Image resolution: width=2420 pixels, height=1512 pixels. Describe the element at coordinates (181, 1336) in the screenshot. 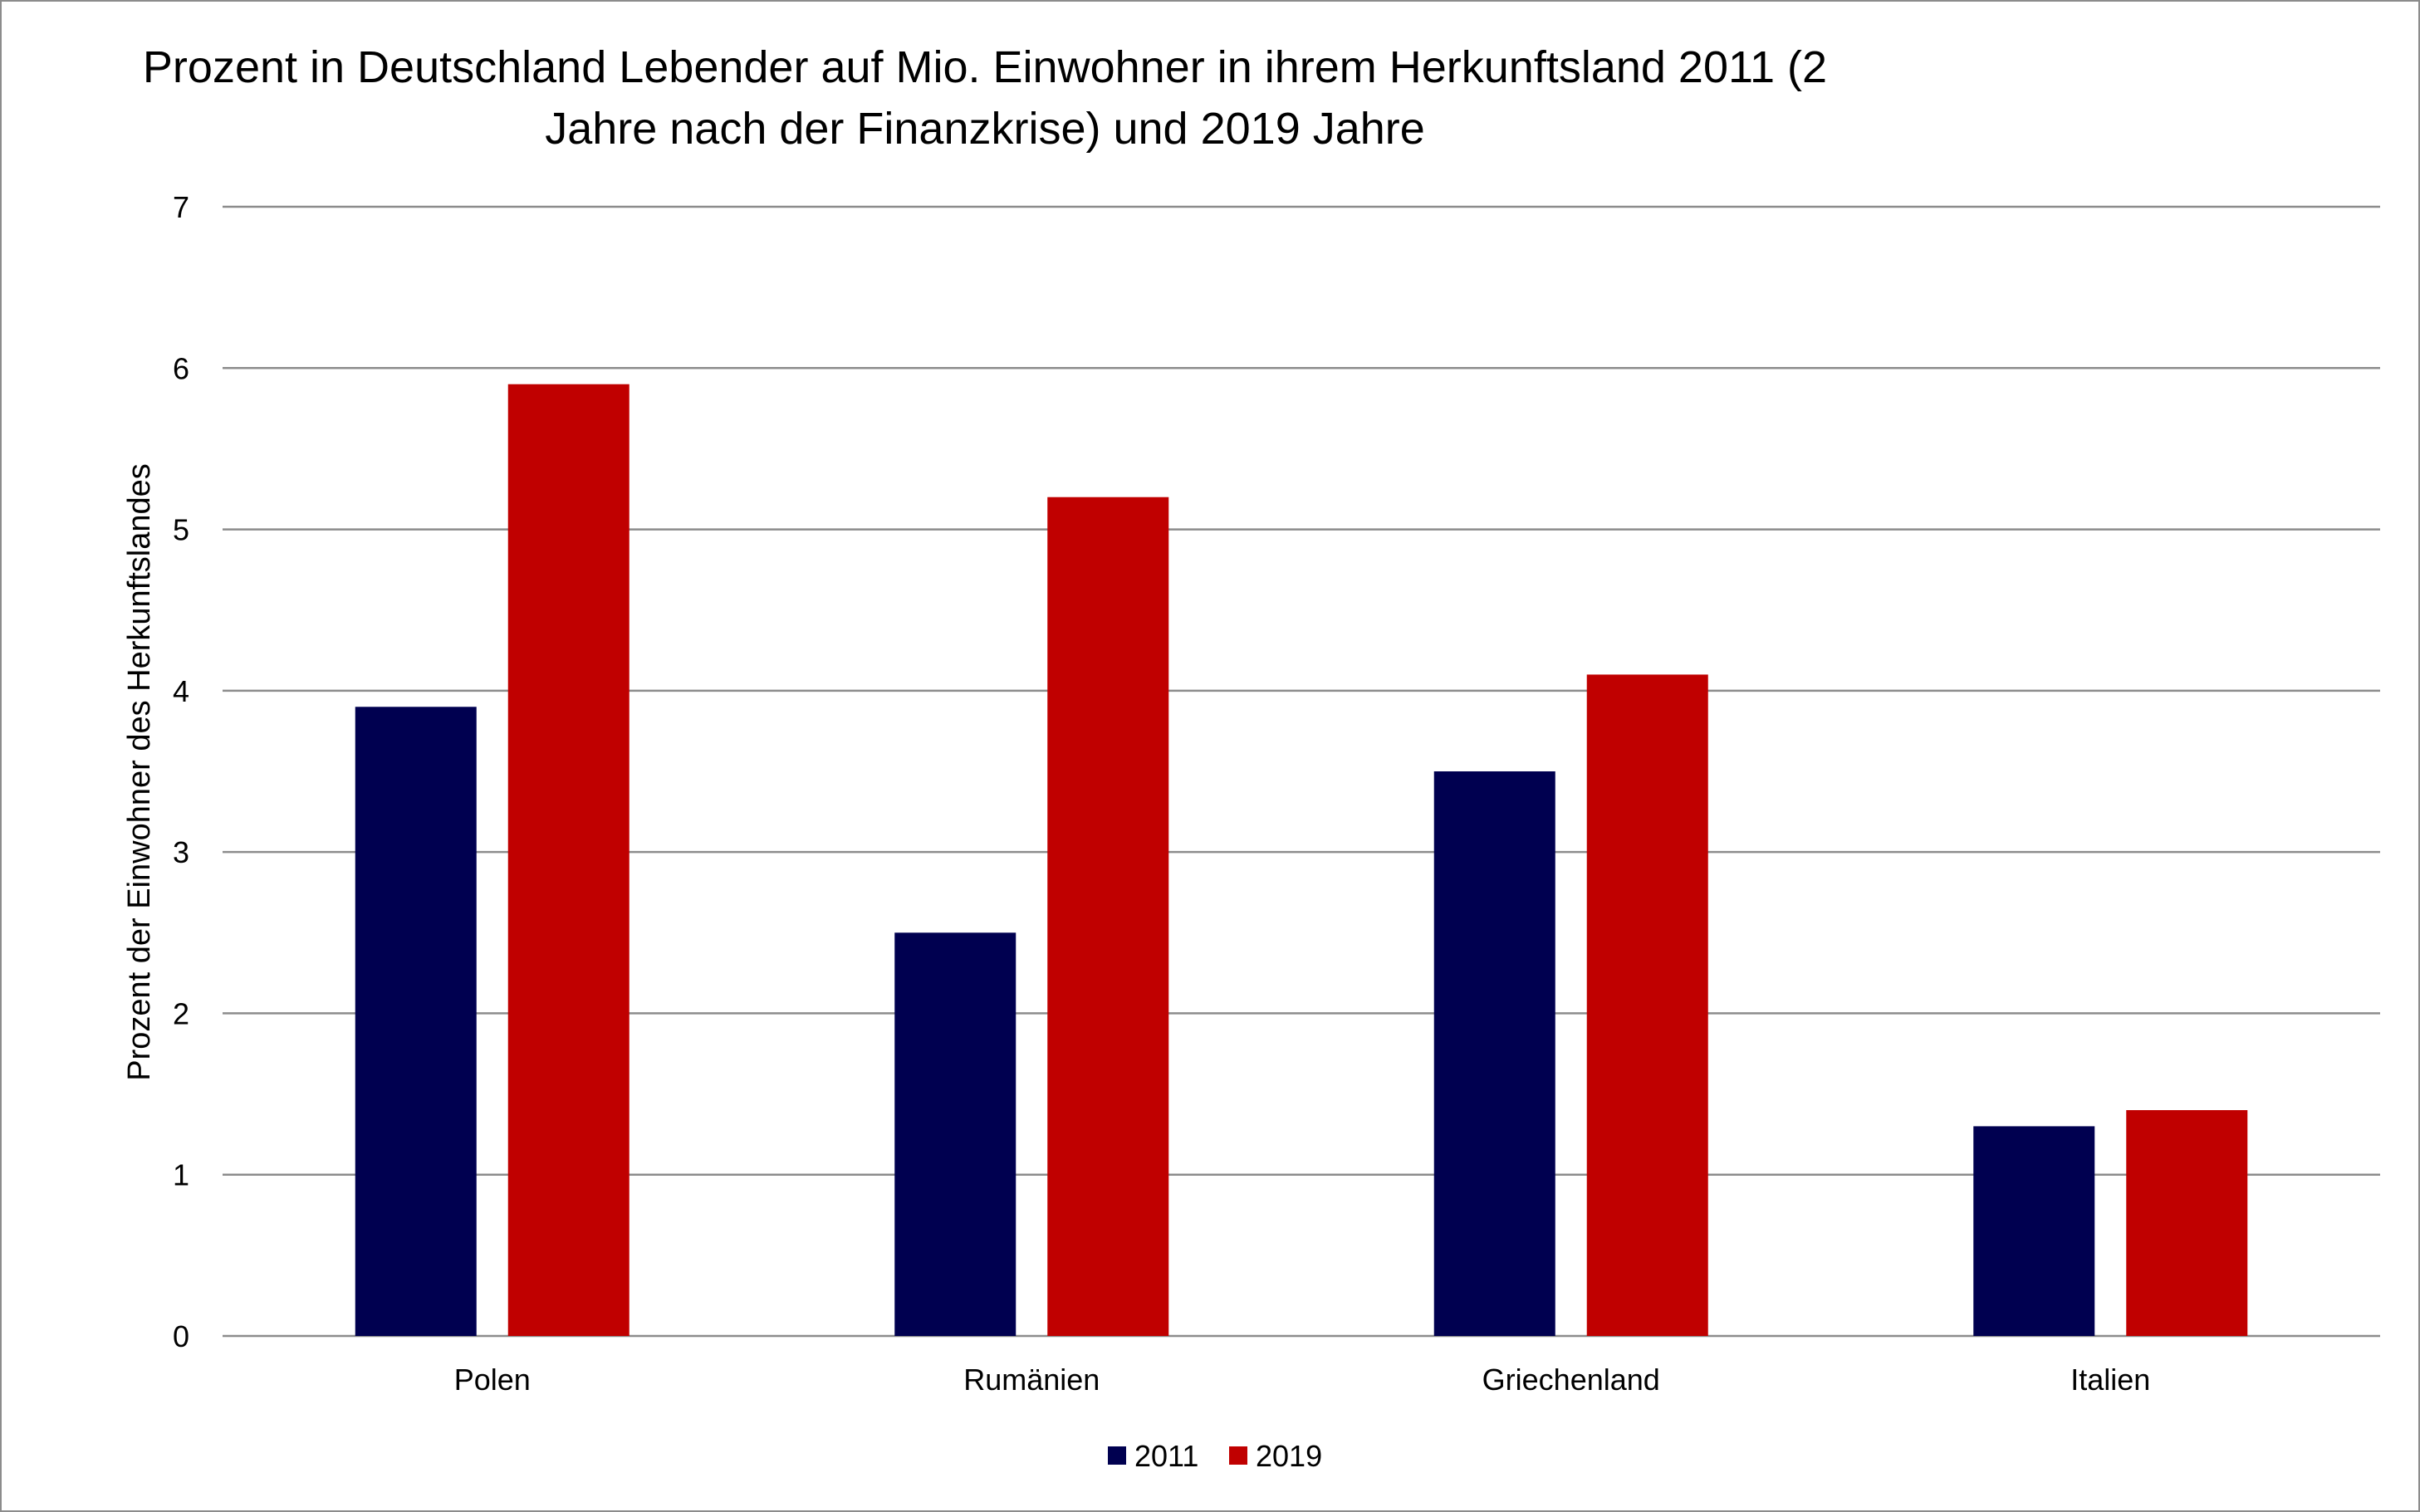

I see `y-tick-label: 0` at that location.